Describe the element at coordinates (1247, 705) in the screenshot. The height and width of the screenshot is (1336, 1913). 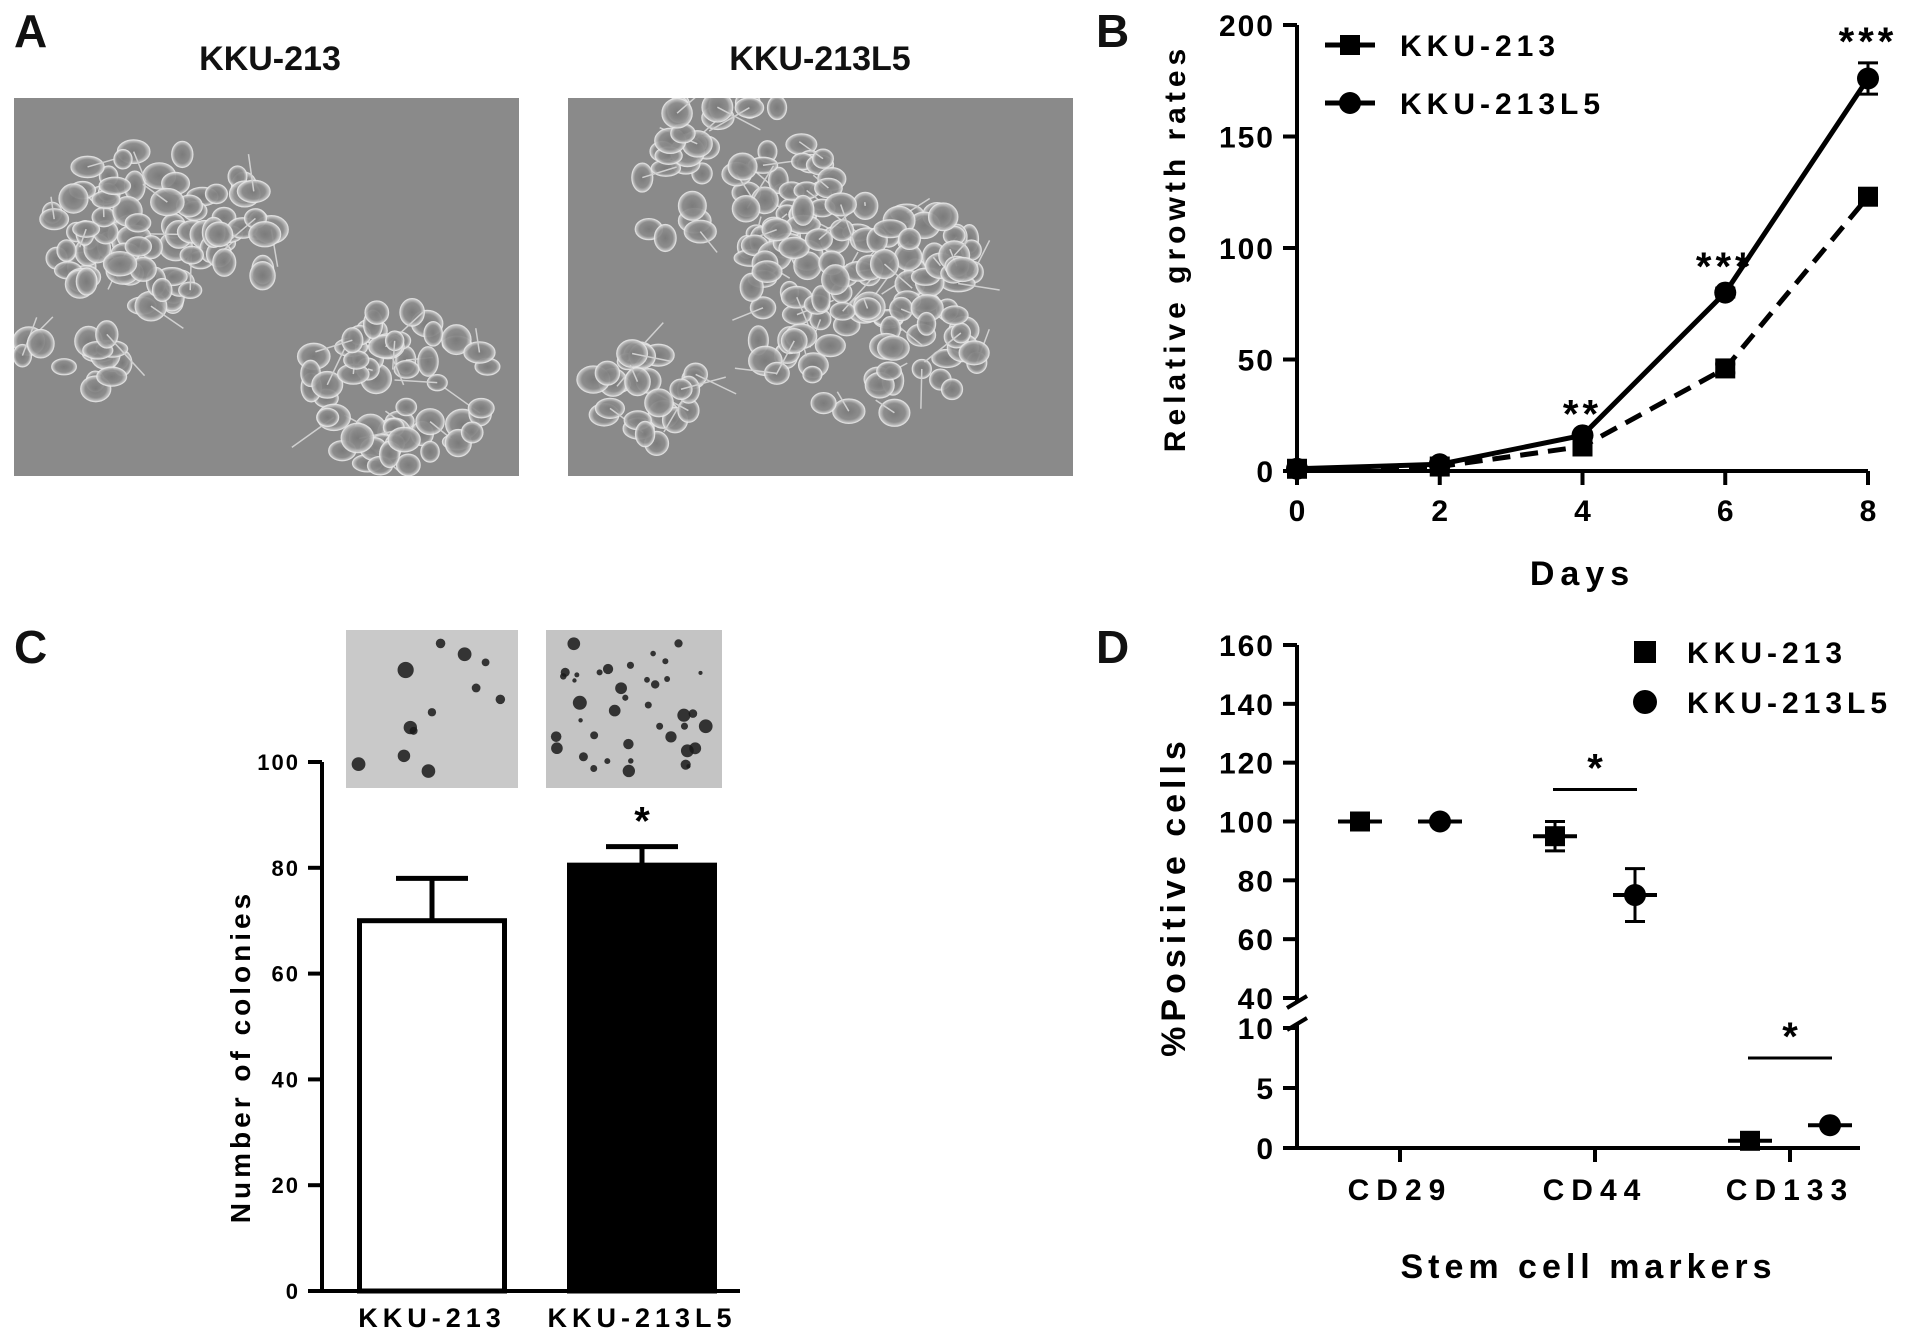
I see `y-tick-label: 140` at that location.